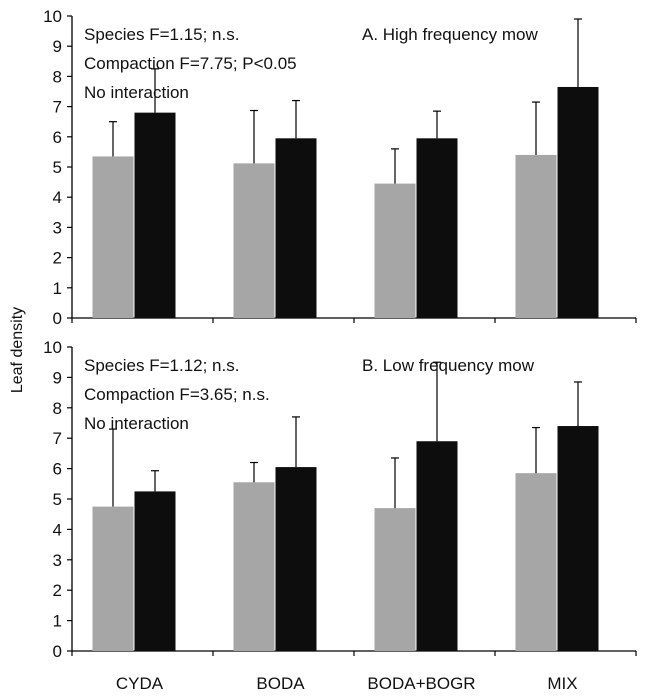  What do you see at coordinates (190, 63) in the screenshot?
I see `stat-annotation: Compaction F=7.75; P<0.05` at bounding box center [190, 63].